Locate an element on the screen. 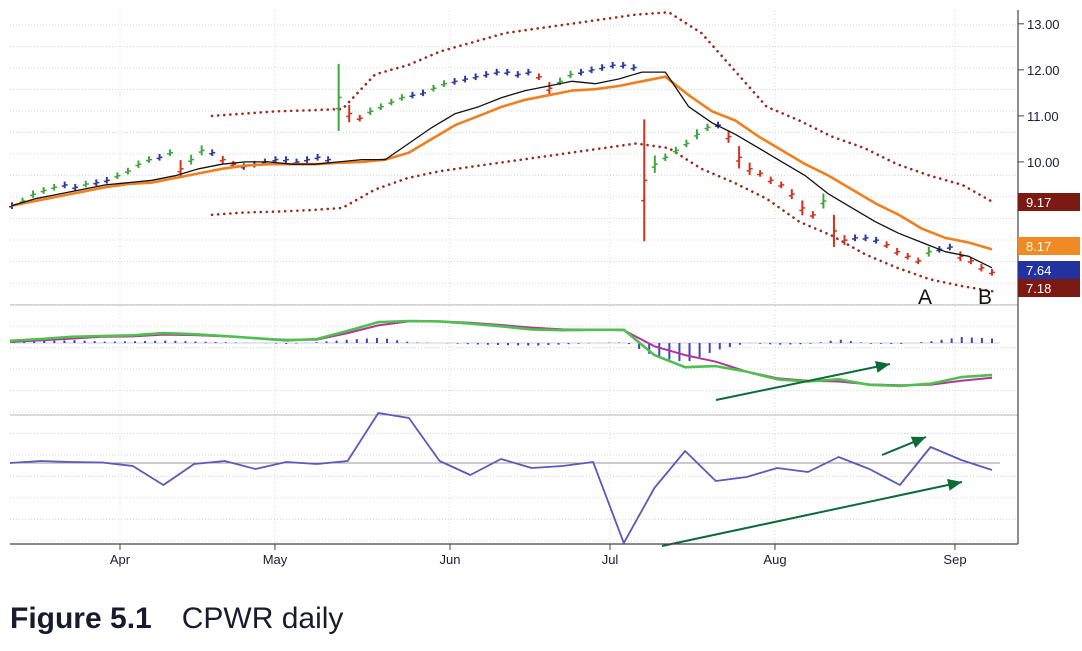 The image size is (1082, 651). arrow-macd-divergence-head is located at coordinates (882, 366).